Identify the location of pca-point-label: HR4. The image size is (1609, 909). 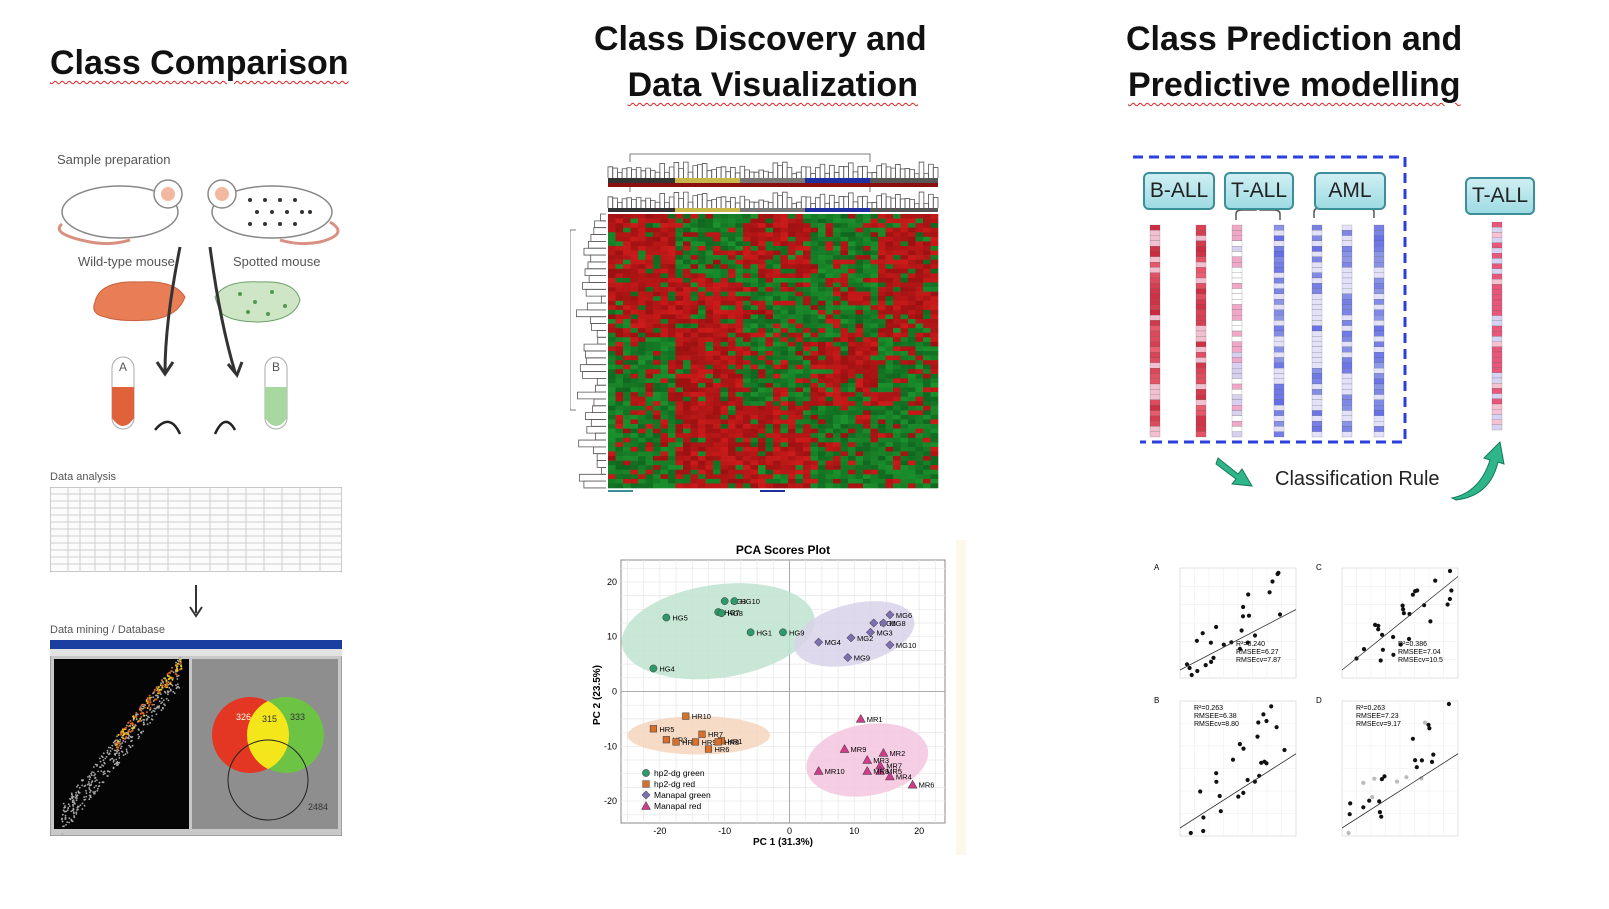
(689, 742).